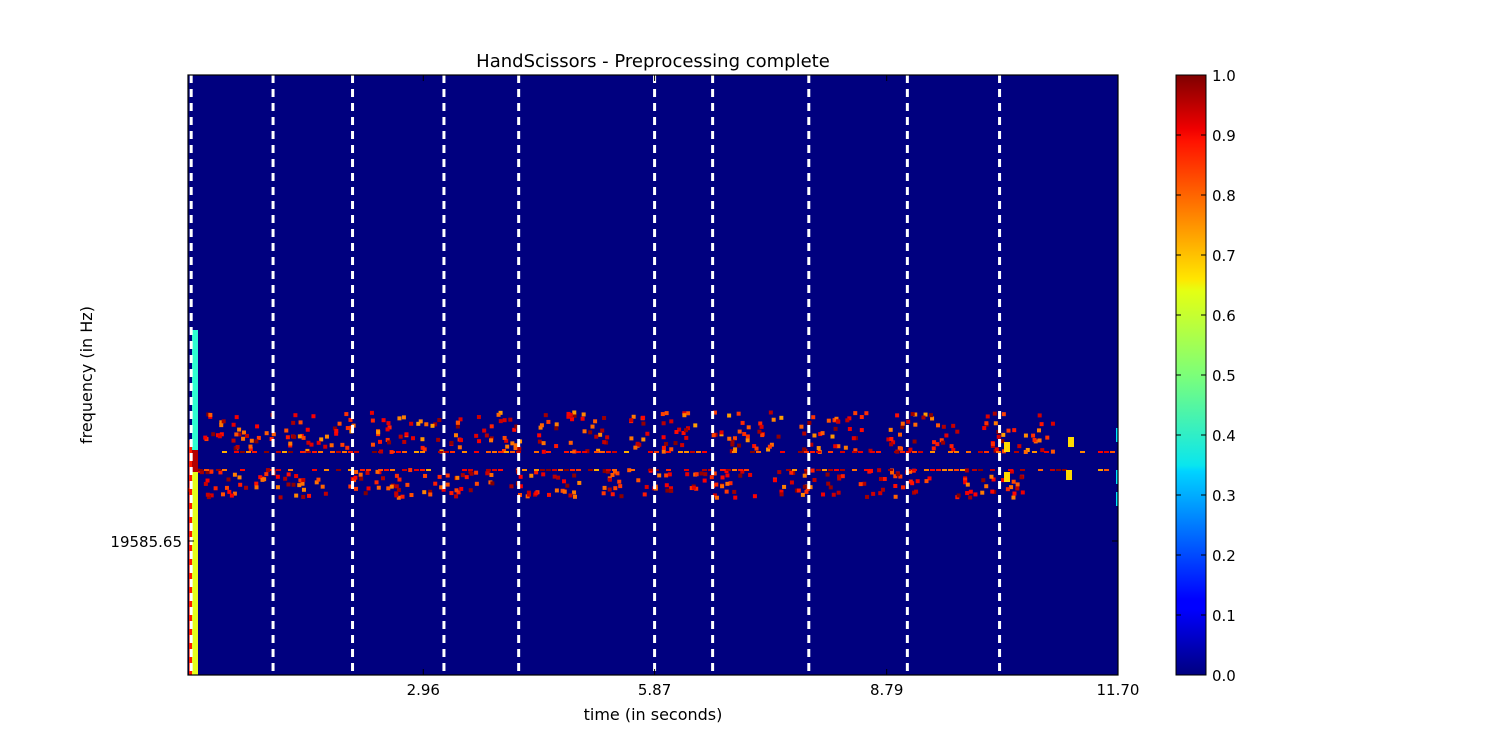  I want to click on colorbar-tick-label: 1.0, so click(1224, 76).